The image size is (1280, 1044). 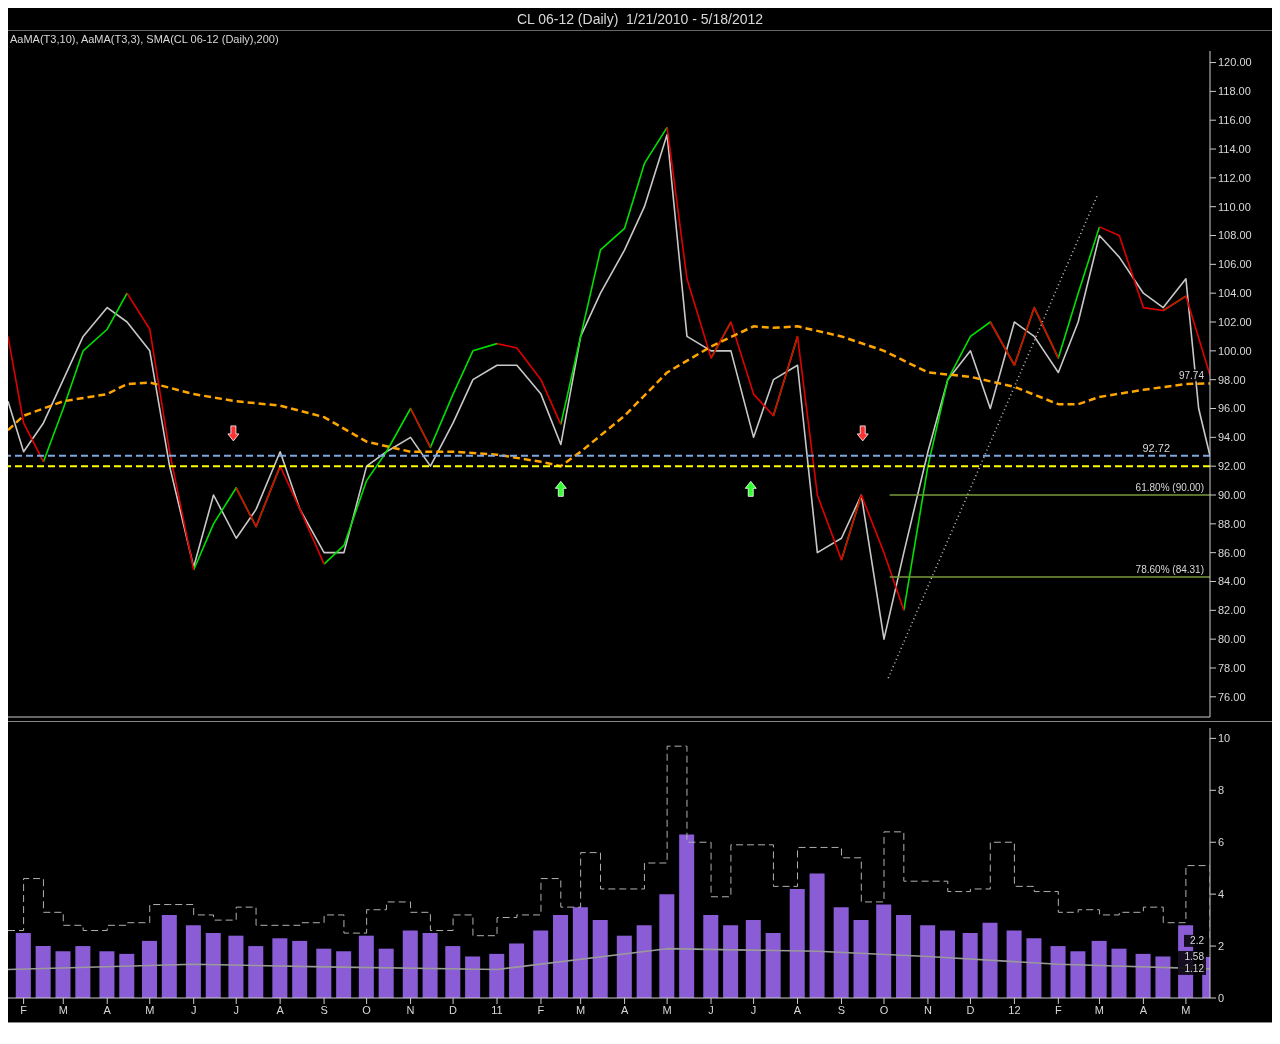 What do you see at coordinates (1234, 177) in the screenshot?
I see `y-tick-label: 112.00` at bounding box center [1234, 177].